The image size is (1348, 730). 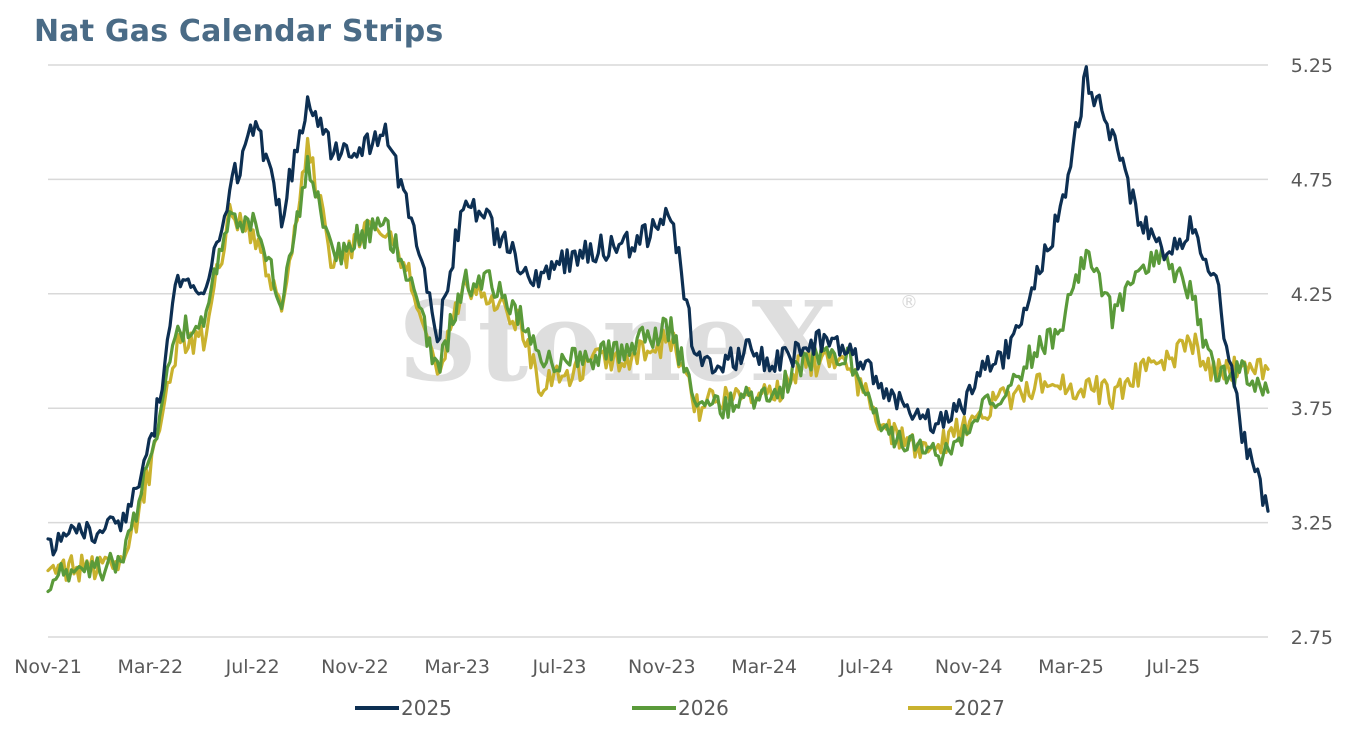 I want to click on y-tick-label: 3.25, so click(x=1312, y=524).